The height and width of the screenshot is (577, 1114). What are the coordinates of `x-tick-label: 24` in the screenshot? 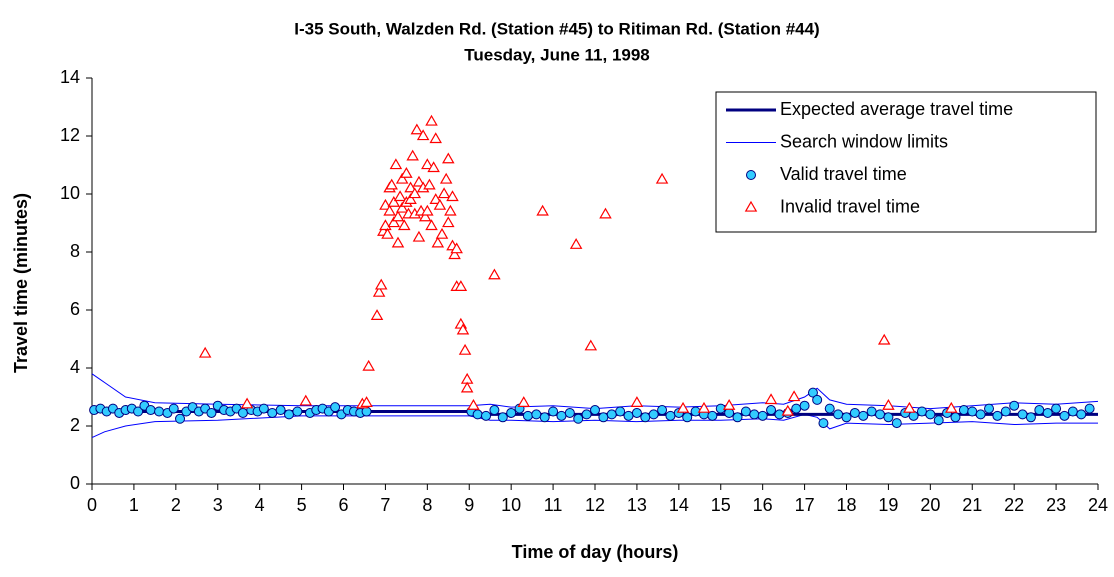 It's located at (1098, 505).